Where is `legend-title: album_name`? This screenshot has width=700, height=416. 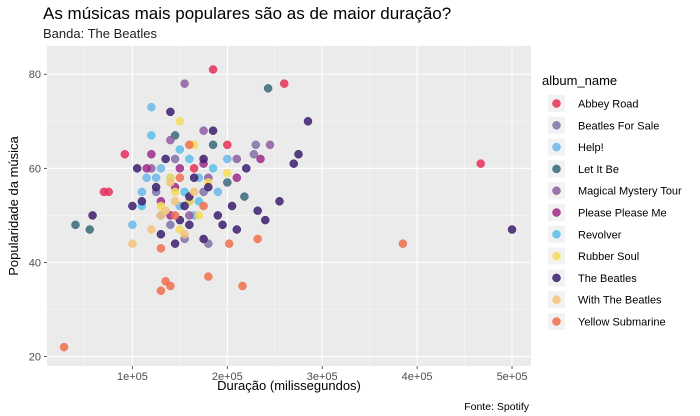 legend-title: album_name is located at coordinates (579, 80).